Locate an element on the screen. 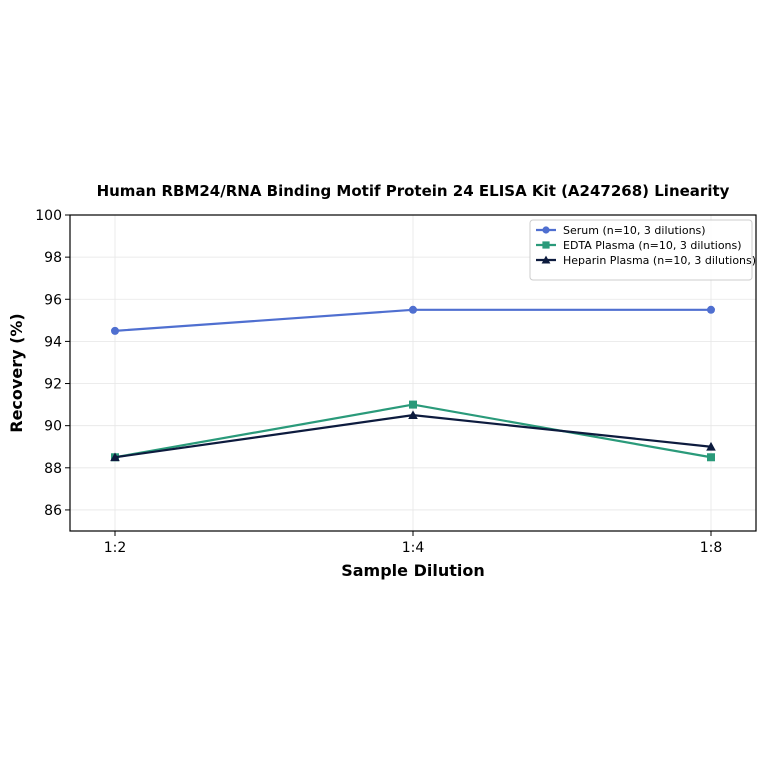 This screenshot has height=764, width=764. x-axis-ticks: 1:2 1:4 1:8 is located at coordinates (413, 543).